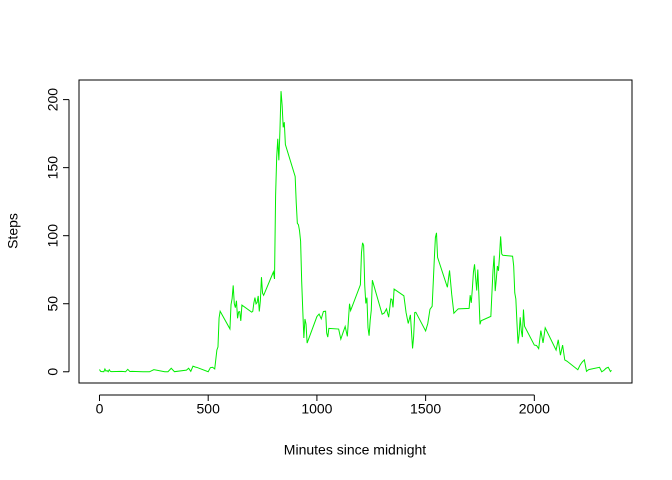 The height and width of the screenshot is (480, 672). What do you see at coordinates (316, 409) in the screenshot?
I see `x-tick-label: 1000` at bounding box center [316, 409].